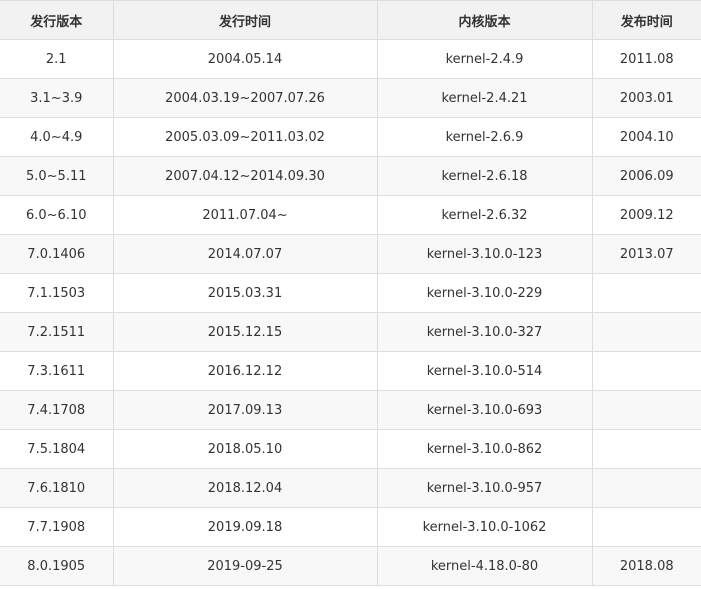 Image resolution: width=701 pixels, height=589 pixels. What do you see at coordinates (57, 215) in the screenshot?
I see `cell-release-version: 6.0~6.10` at bounding box center [57, 215].